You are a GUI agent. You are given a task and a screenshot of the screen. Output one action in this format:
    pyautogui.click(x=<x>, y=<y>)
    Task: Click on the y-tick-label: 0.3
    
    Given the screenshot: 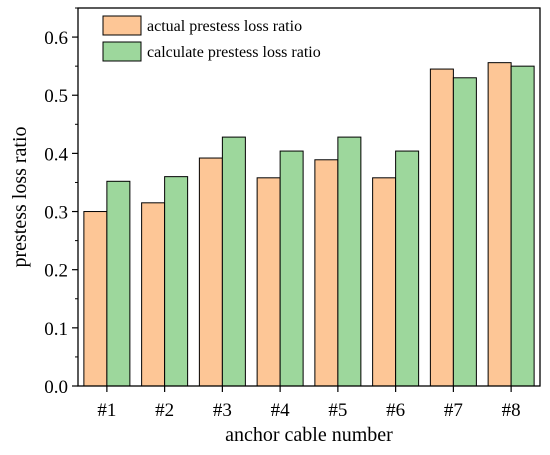 What is the action you would take?
    pyautogui.click(x=56, y=213)
    